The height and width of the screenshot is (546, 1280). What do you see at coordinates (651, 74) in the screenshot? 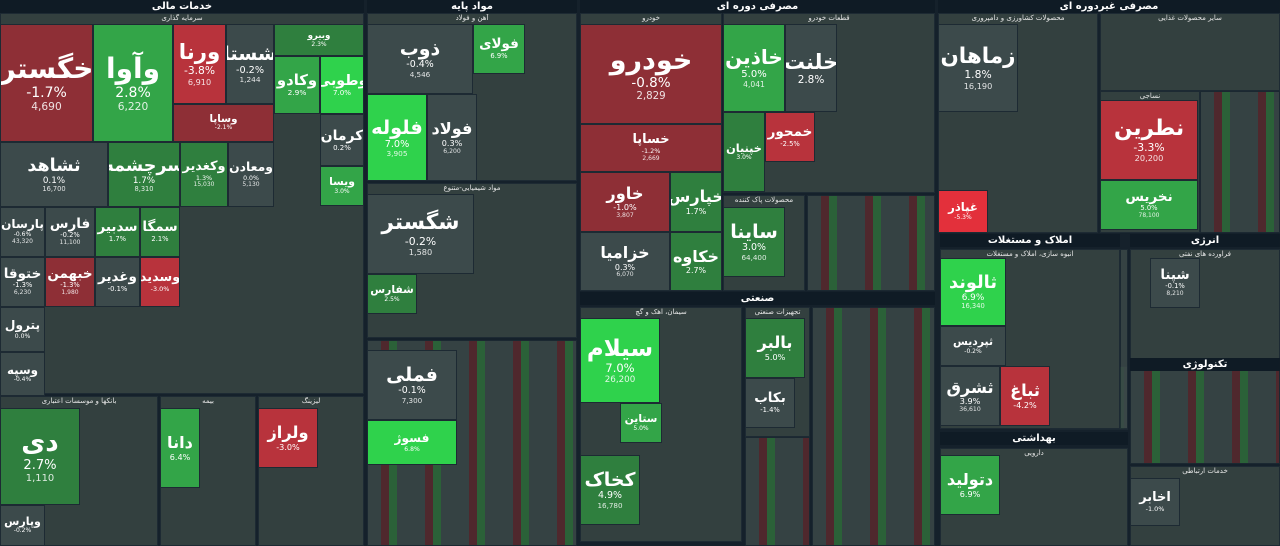
I see `stock-tile: خودرو -0.8% 2,829` at bounding box center [651, 74].